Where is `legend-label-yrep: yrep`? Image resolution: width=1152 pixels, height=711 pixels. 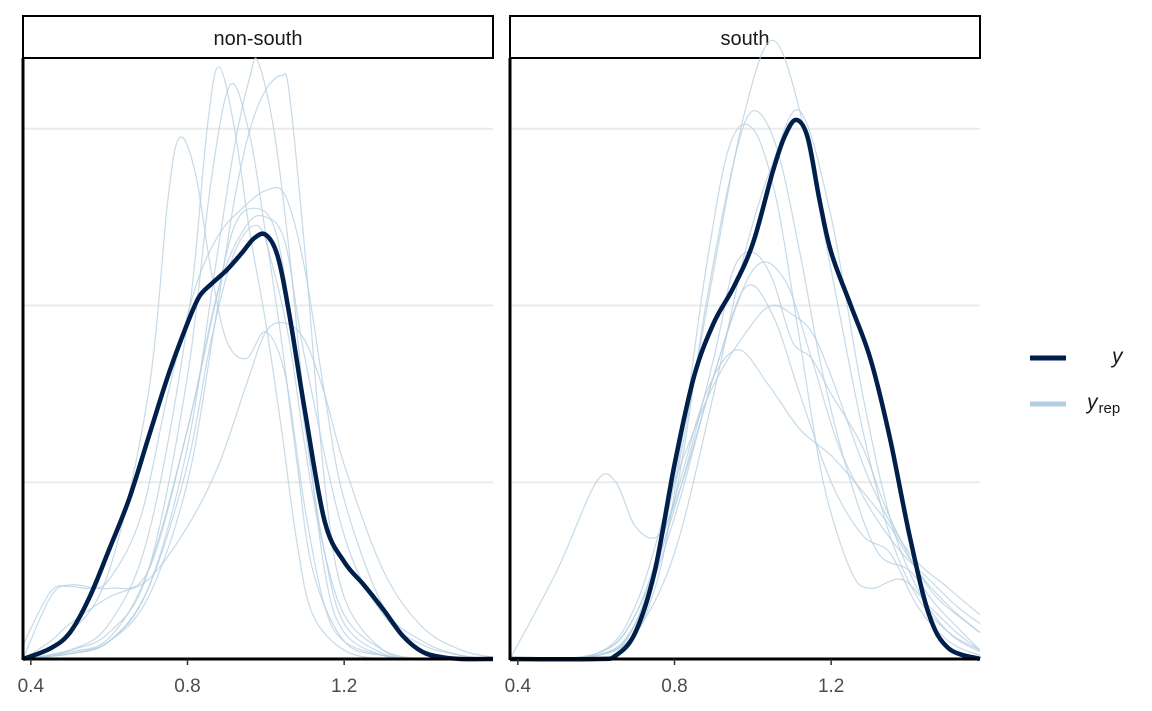 legend-label-yrep: yrep is located at coordinates (1102, 404).